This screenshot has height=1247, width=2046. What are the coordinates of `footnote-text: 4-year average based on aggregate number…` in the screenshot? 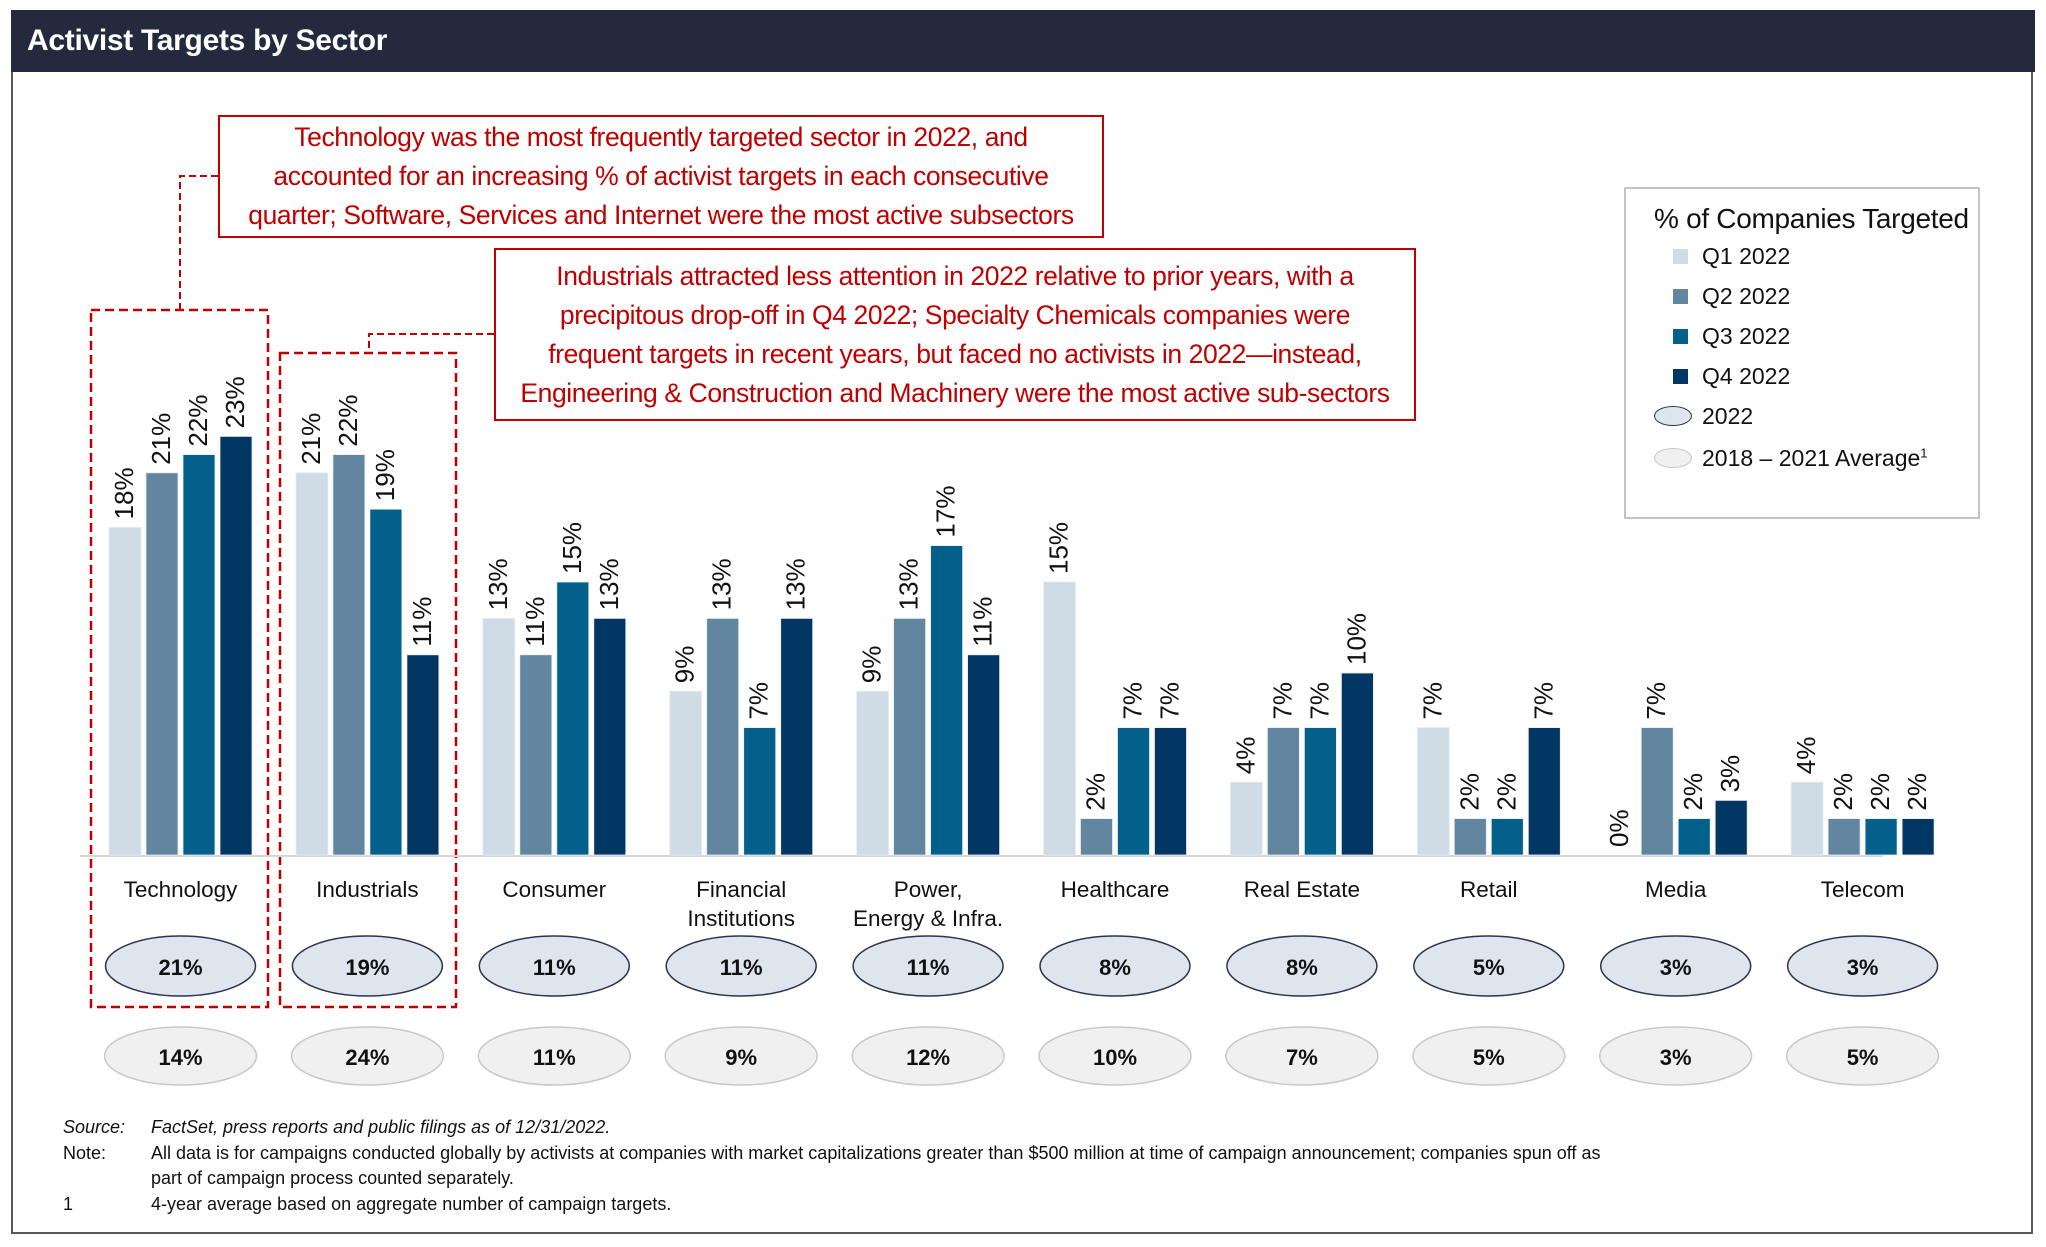 It's located at (411, 1203).